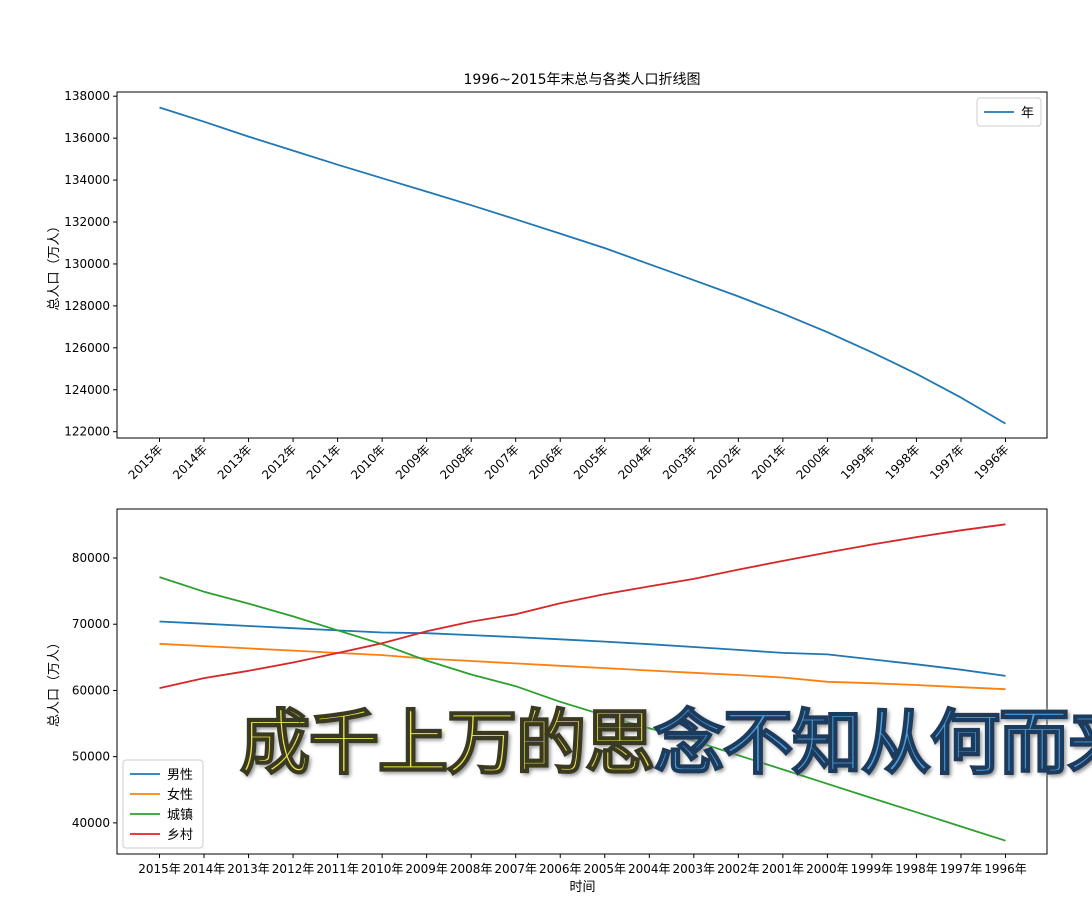 This screenshot has height=909, width=1092. Describe the element at coordinates (180, 815) in the screenshot. I see `legend-label: 城镇` at that location.